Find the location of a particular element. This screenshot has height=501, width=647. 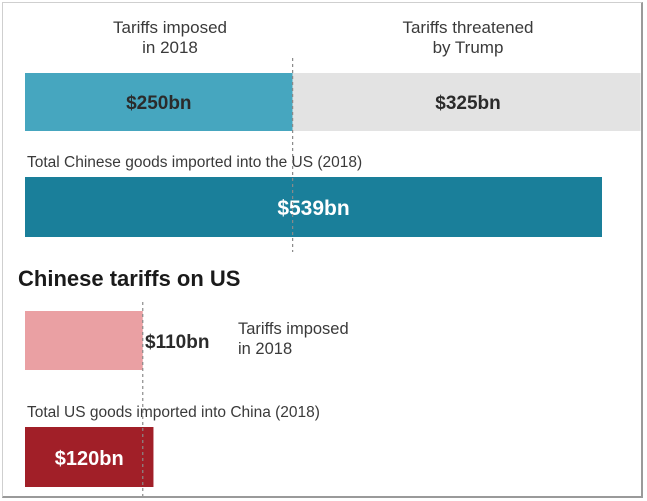

label-us-threatened: $325bn is located at coordinates (467, 103).